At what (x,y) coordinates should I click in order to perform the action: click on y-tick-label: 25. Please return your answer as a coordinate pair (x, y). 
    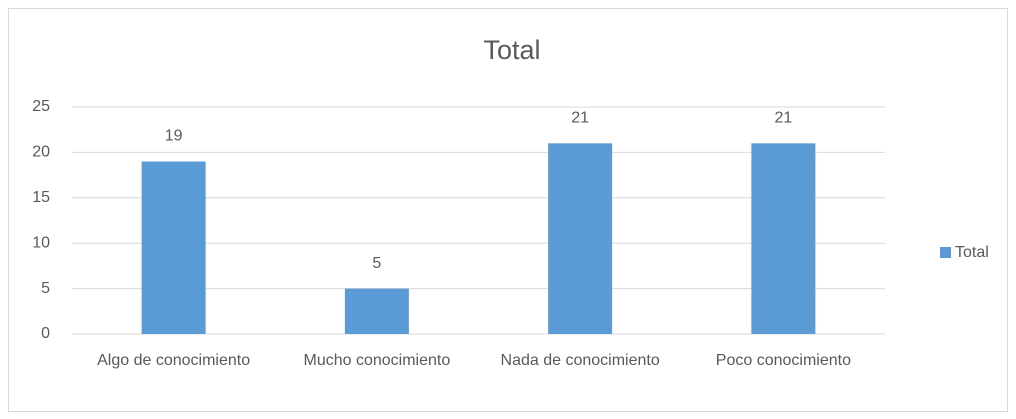
    Looking at the image, I should click on (41, 106).